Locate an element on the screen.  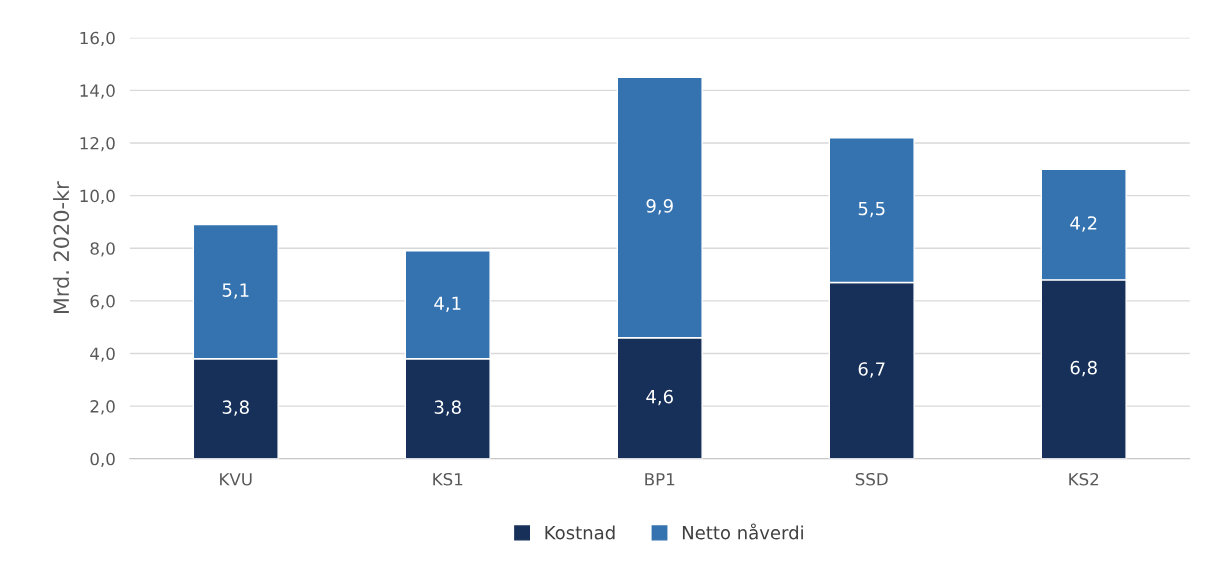
y-tick-label: 6,0 is located at coordinates (102, 302).